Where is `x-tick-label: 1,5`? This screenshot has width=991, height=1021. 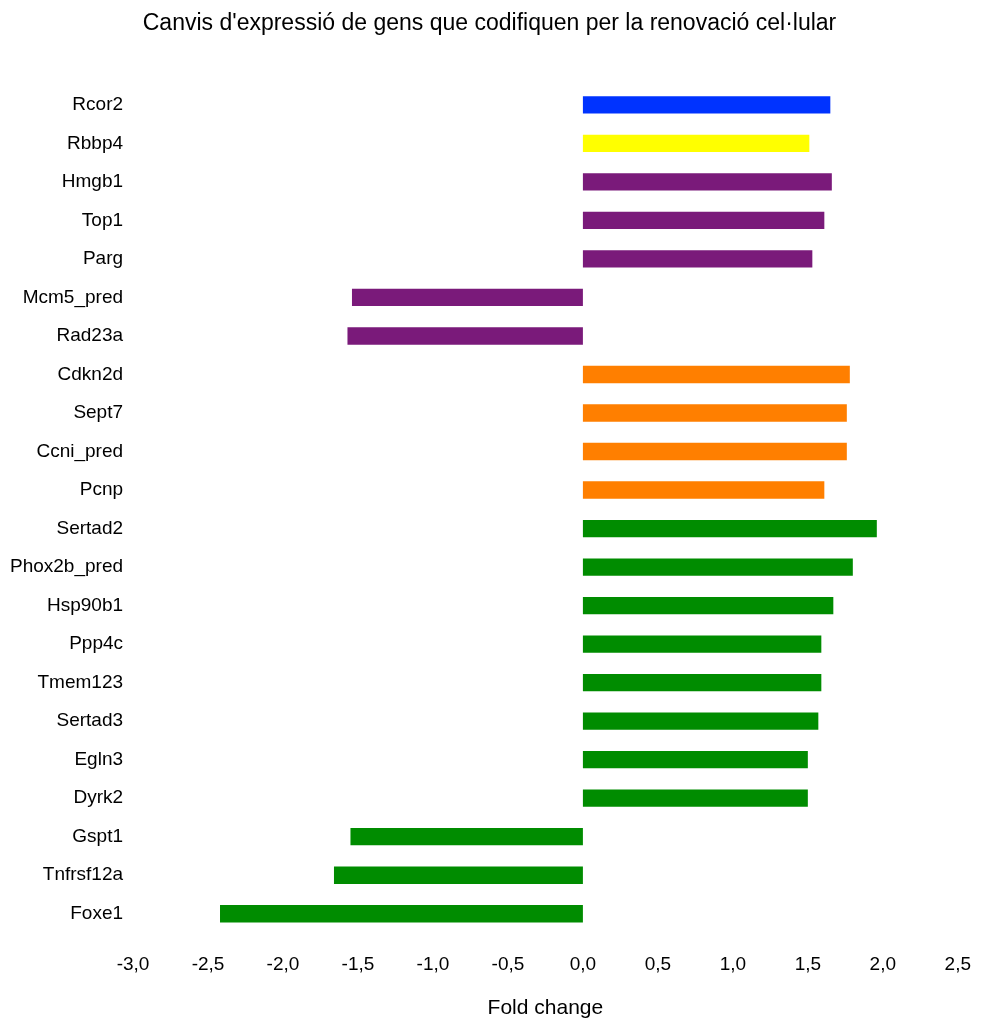
x-tick-label: 1,5 is located at coordinates (808, 963).